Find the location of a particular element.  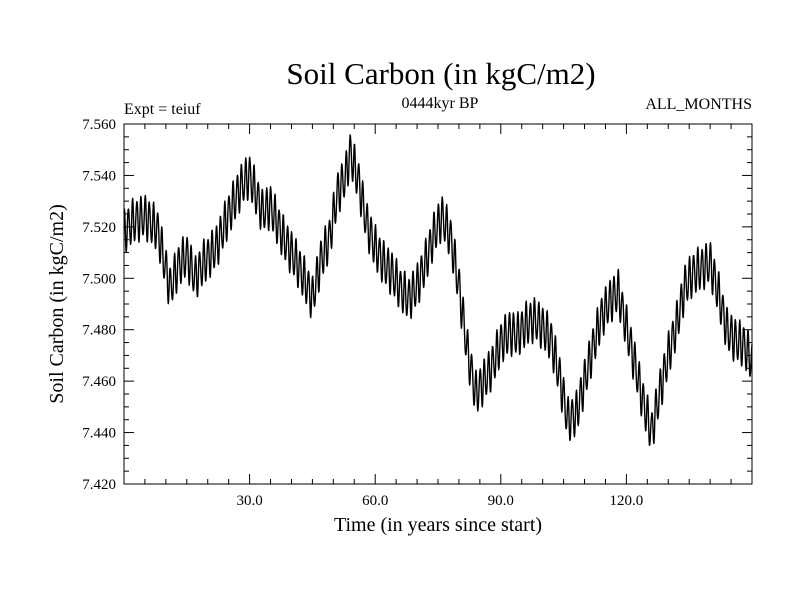

y-tick-label: 7.480 is located at coordinates (99, 331).